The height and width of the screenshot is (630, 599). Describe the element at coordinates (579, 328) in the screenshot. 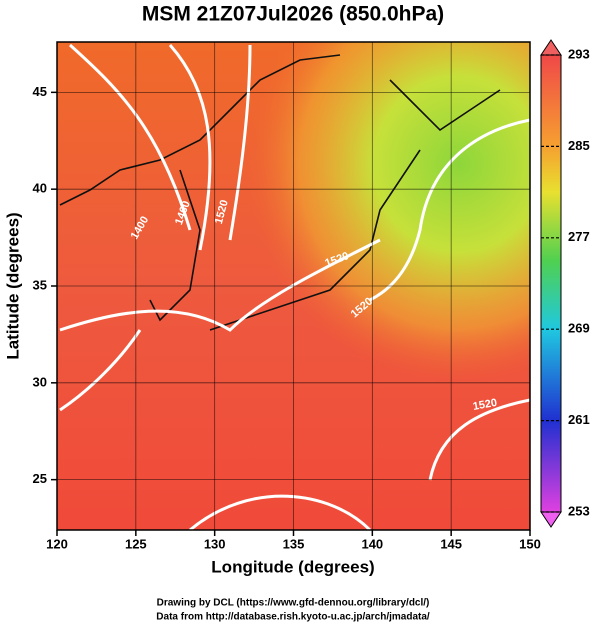

I see `colorbar-tick-label: 269` at that location.